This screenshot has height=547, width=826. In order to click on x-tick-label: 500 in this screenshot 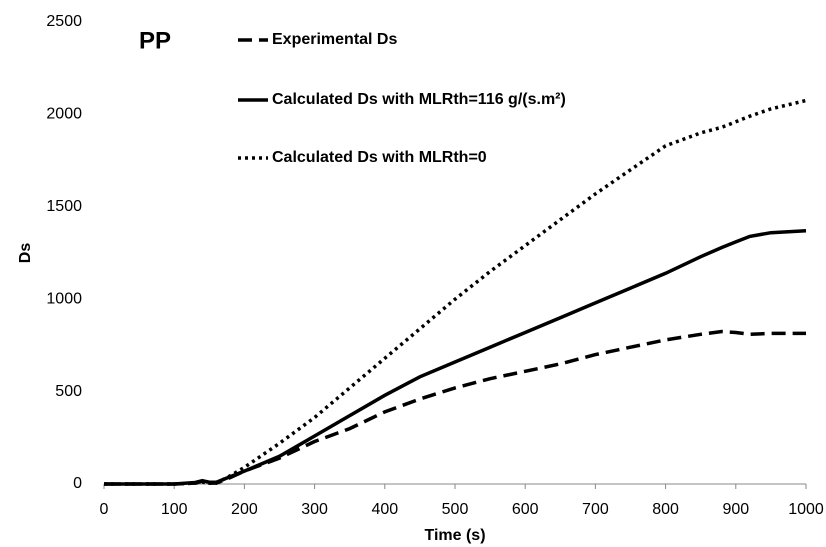, I will do `click(455, 509)`.